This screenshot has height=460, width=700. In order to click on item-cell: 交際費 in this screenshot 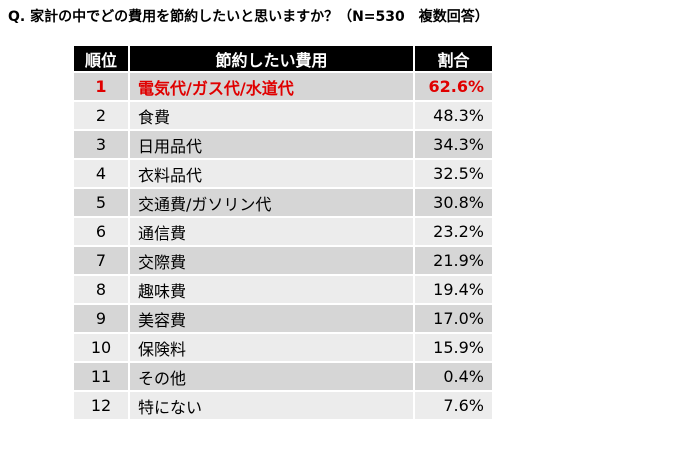, I will do `click(271, 260)`.